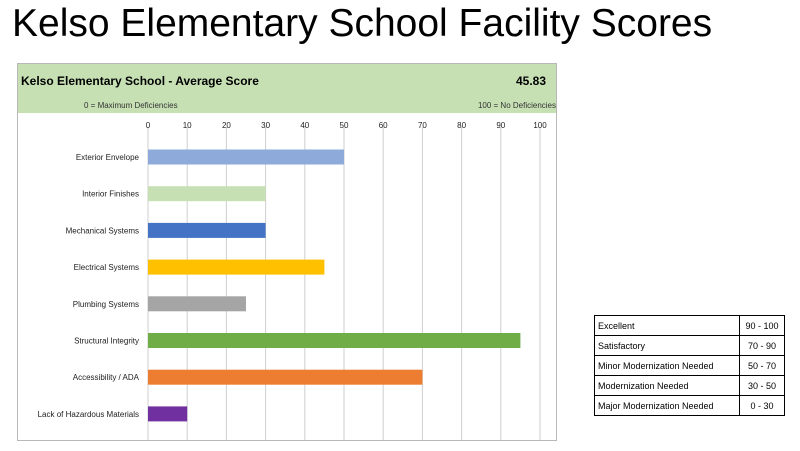 This screenshot has width=800, height=451. I want to click on legend-rating: Modernization Needed, so click(667, 385).